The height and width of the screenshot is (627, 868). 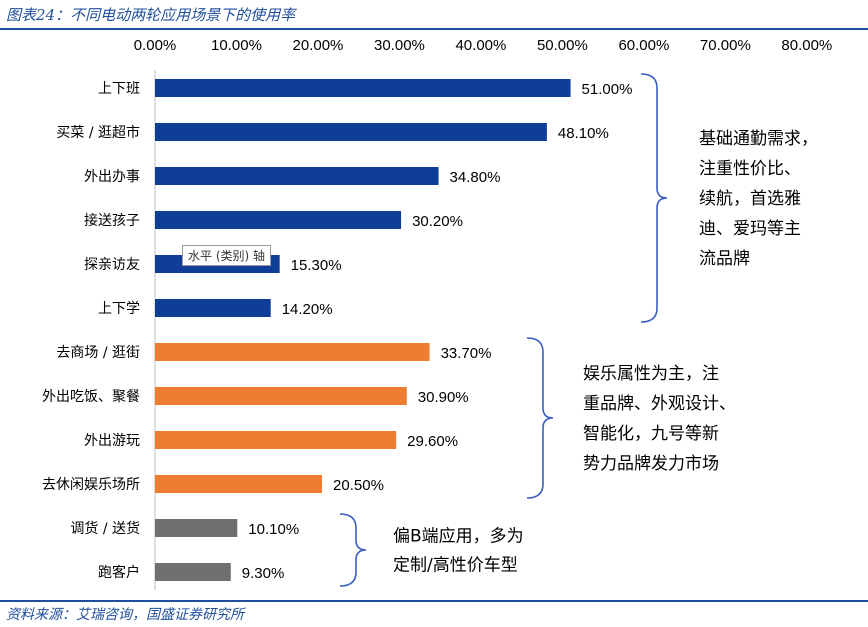 I want to click on annotation-line: 流品牌, so click(x=724, y=259).